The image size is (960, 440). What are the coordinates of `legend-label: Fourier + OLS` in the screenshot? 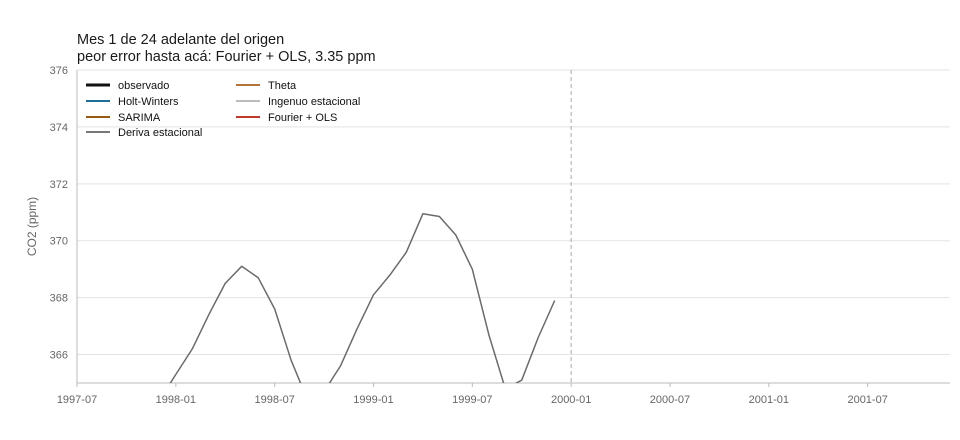 It's located at (302, 118).